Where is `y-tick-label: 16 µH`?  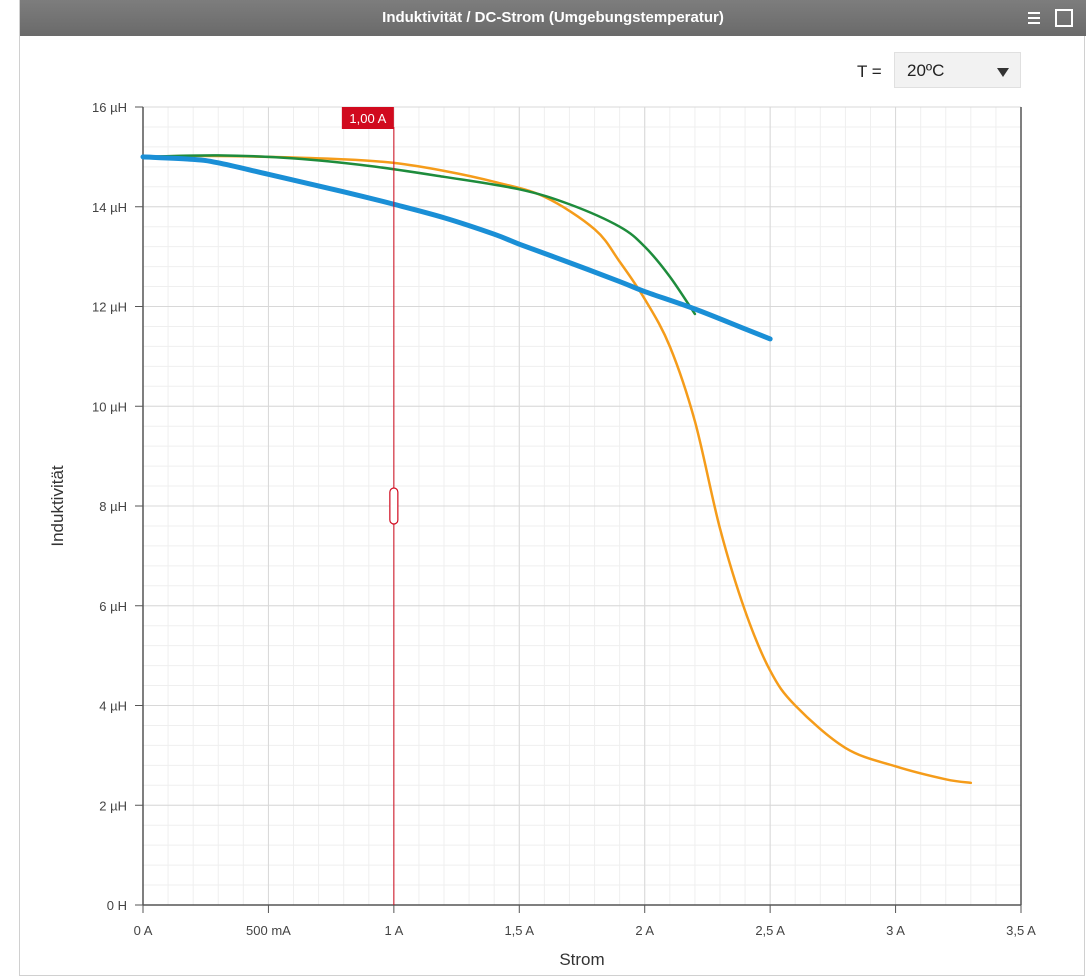 y-tick-label: 16 µH is located at coordinates (109, 107).